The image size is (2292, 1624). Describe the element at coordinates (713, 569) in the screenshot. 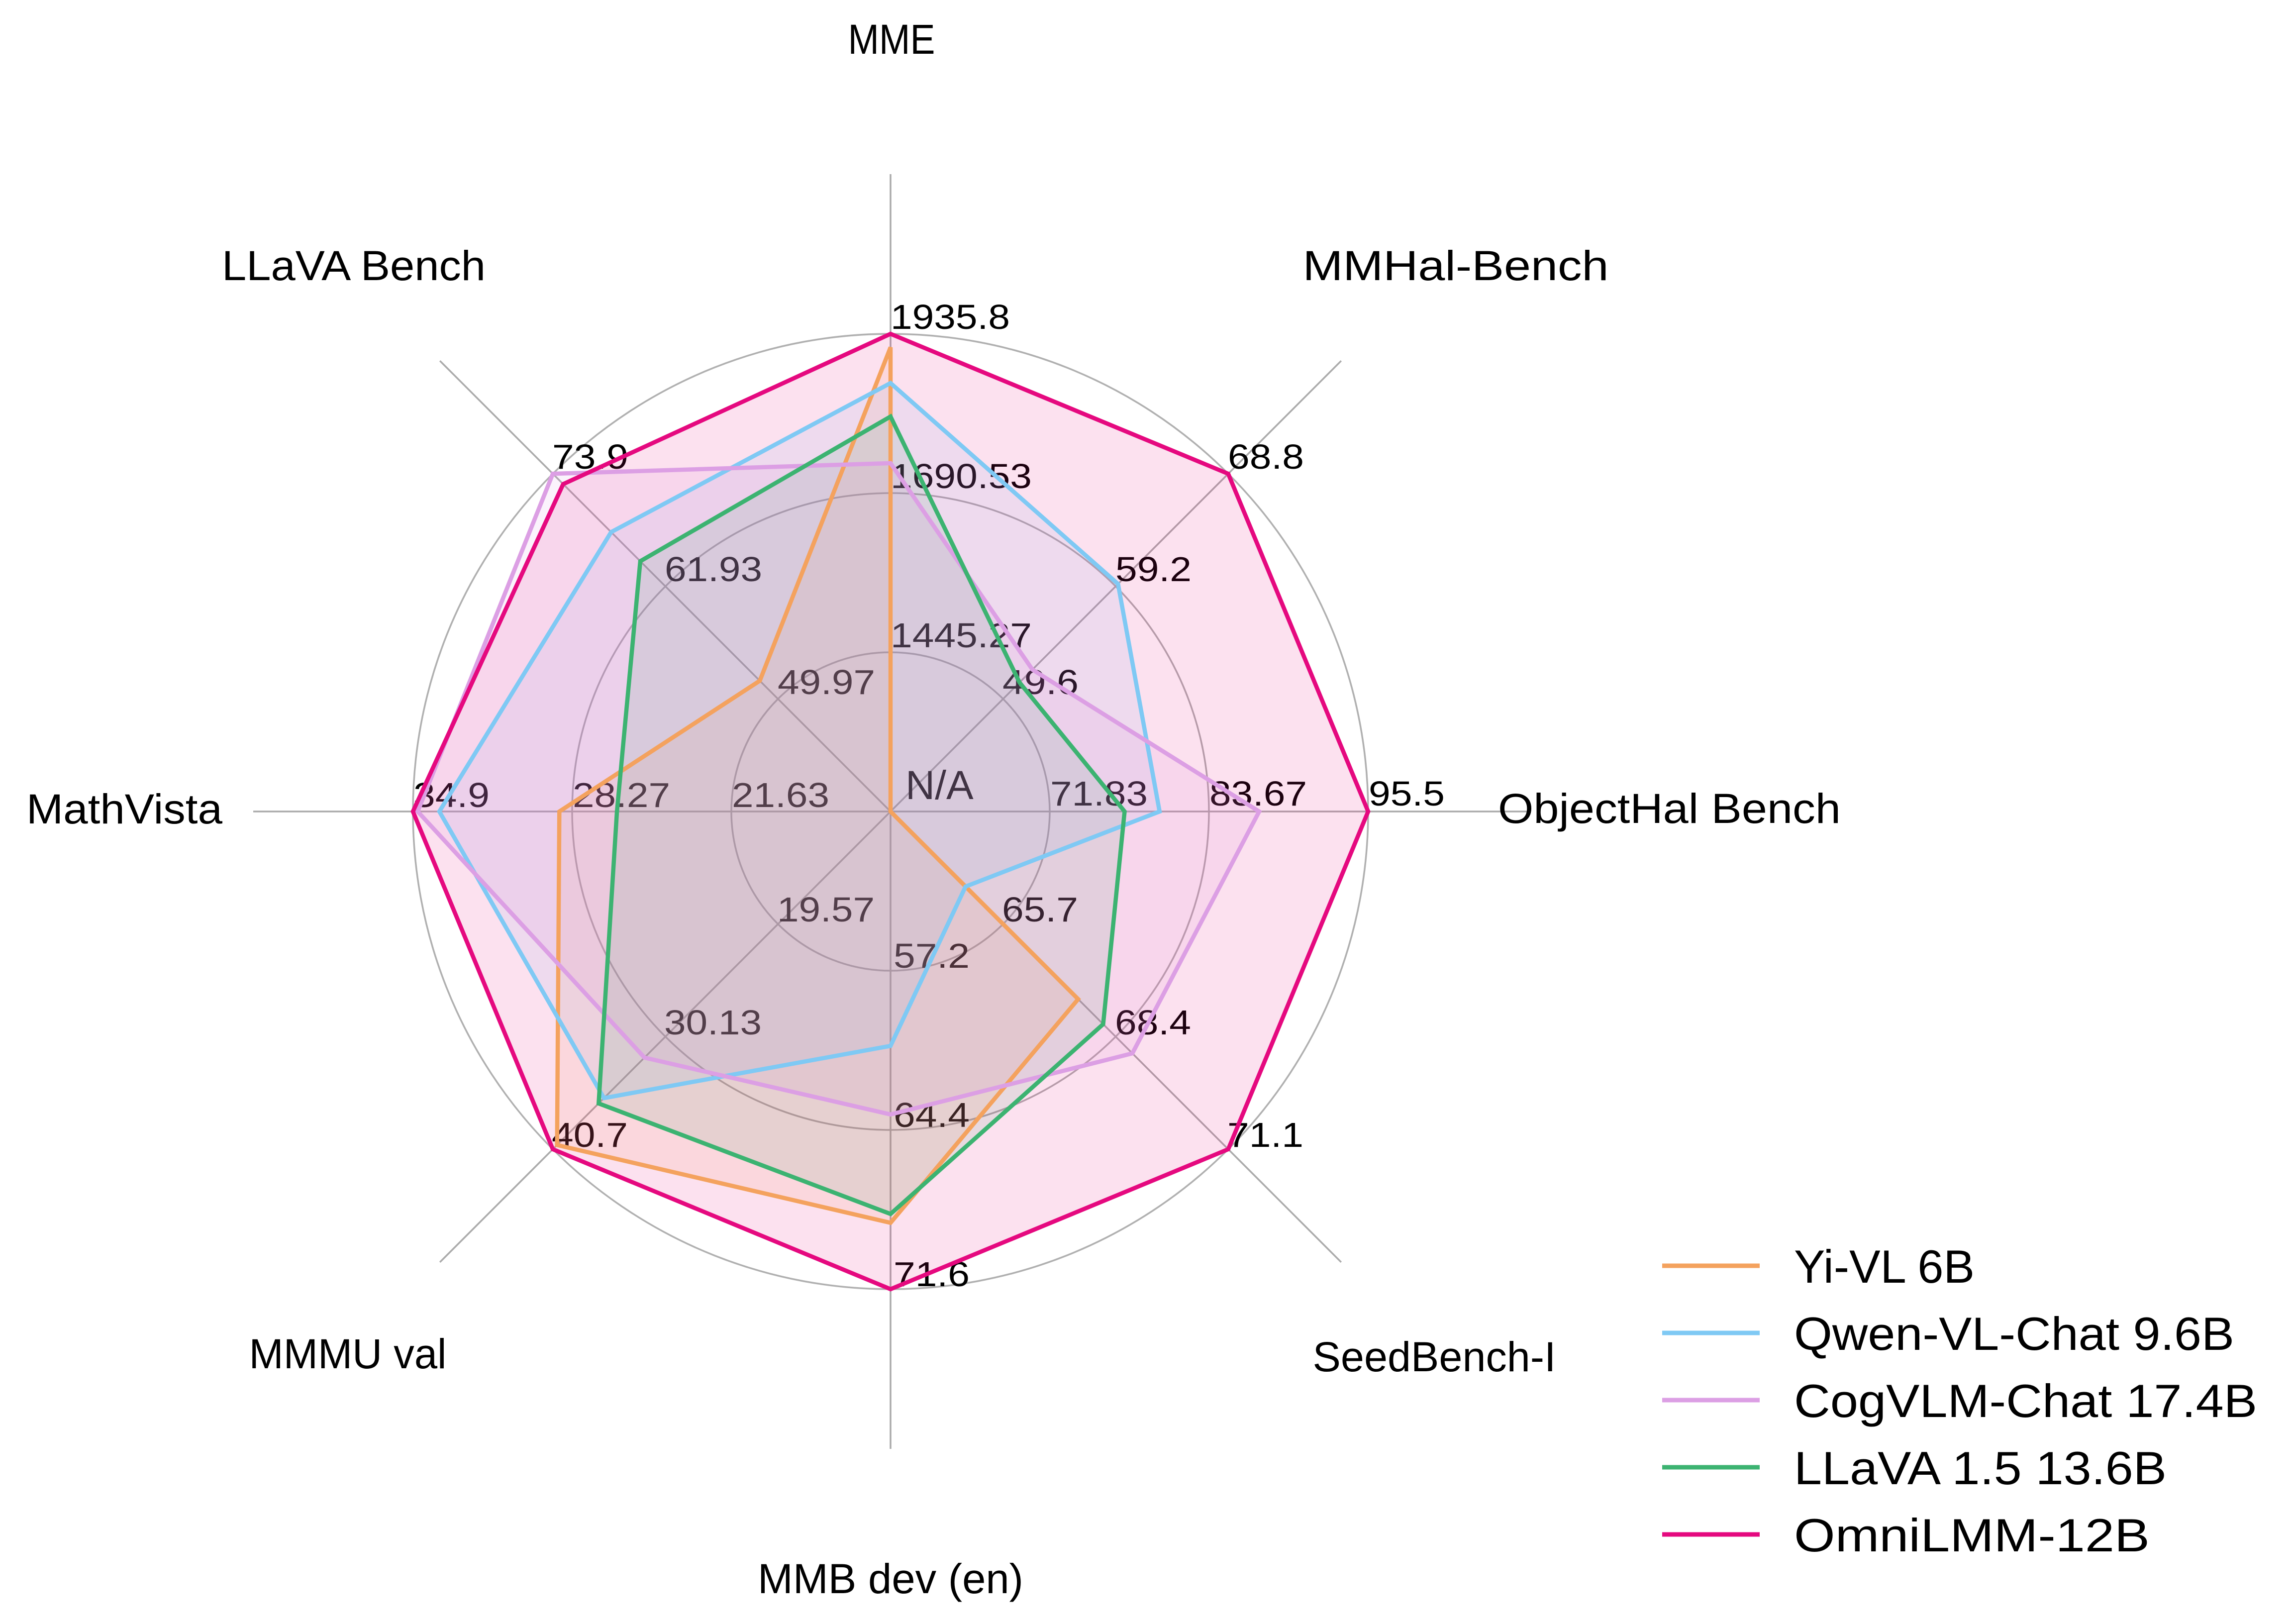

I see `svg-text: 61.93` at that location.